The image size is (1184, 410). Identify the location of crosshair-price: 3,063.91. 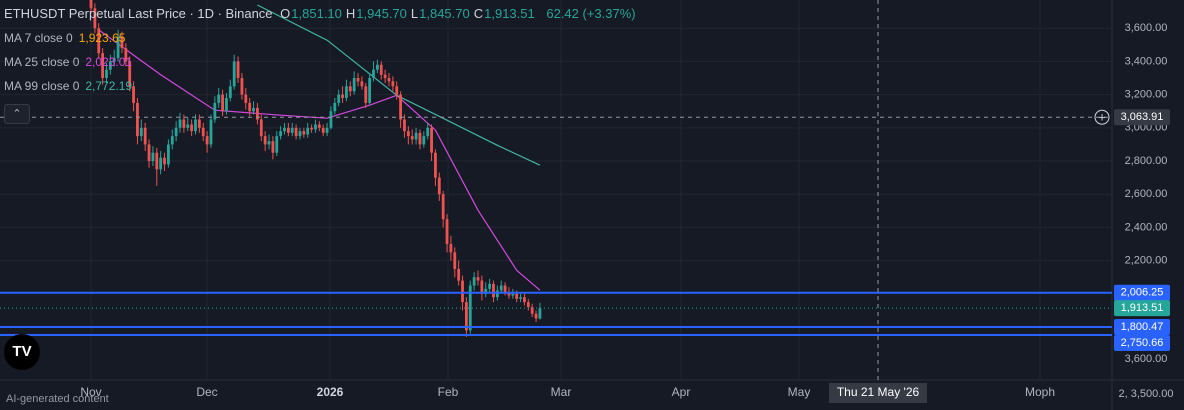
(1142, 117).